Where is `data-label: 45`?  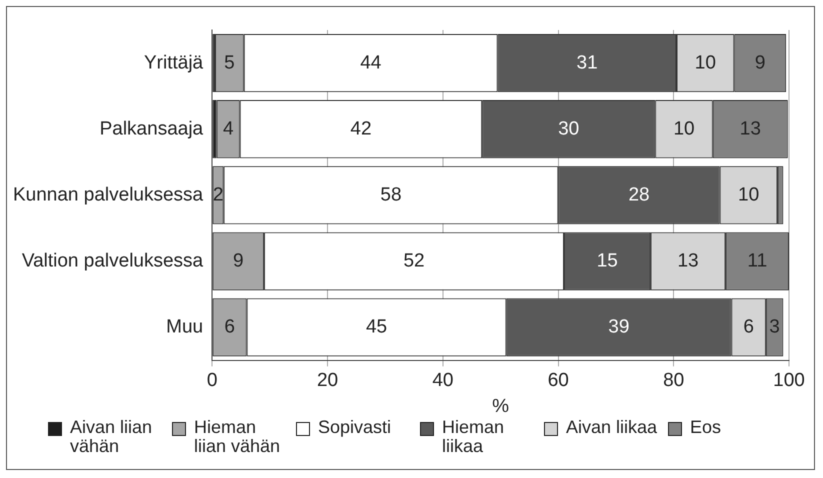
data-label: 45 is located at coordinates (377, 327).